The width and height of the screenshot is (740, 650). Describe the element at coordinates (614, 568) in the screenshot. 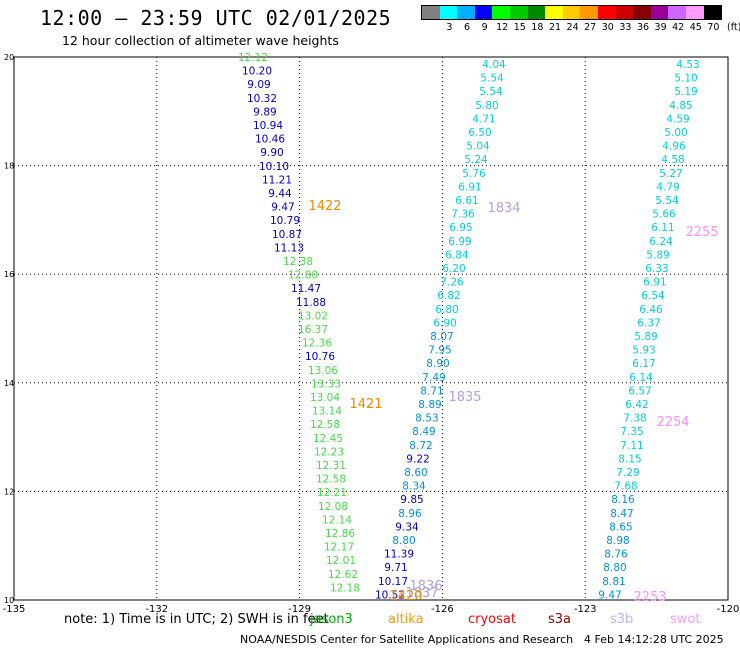

I see `track-c-swh-label: 8.80` at that location.